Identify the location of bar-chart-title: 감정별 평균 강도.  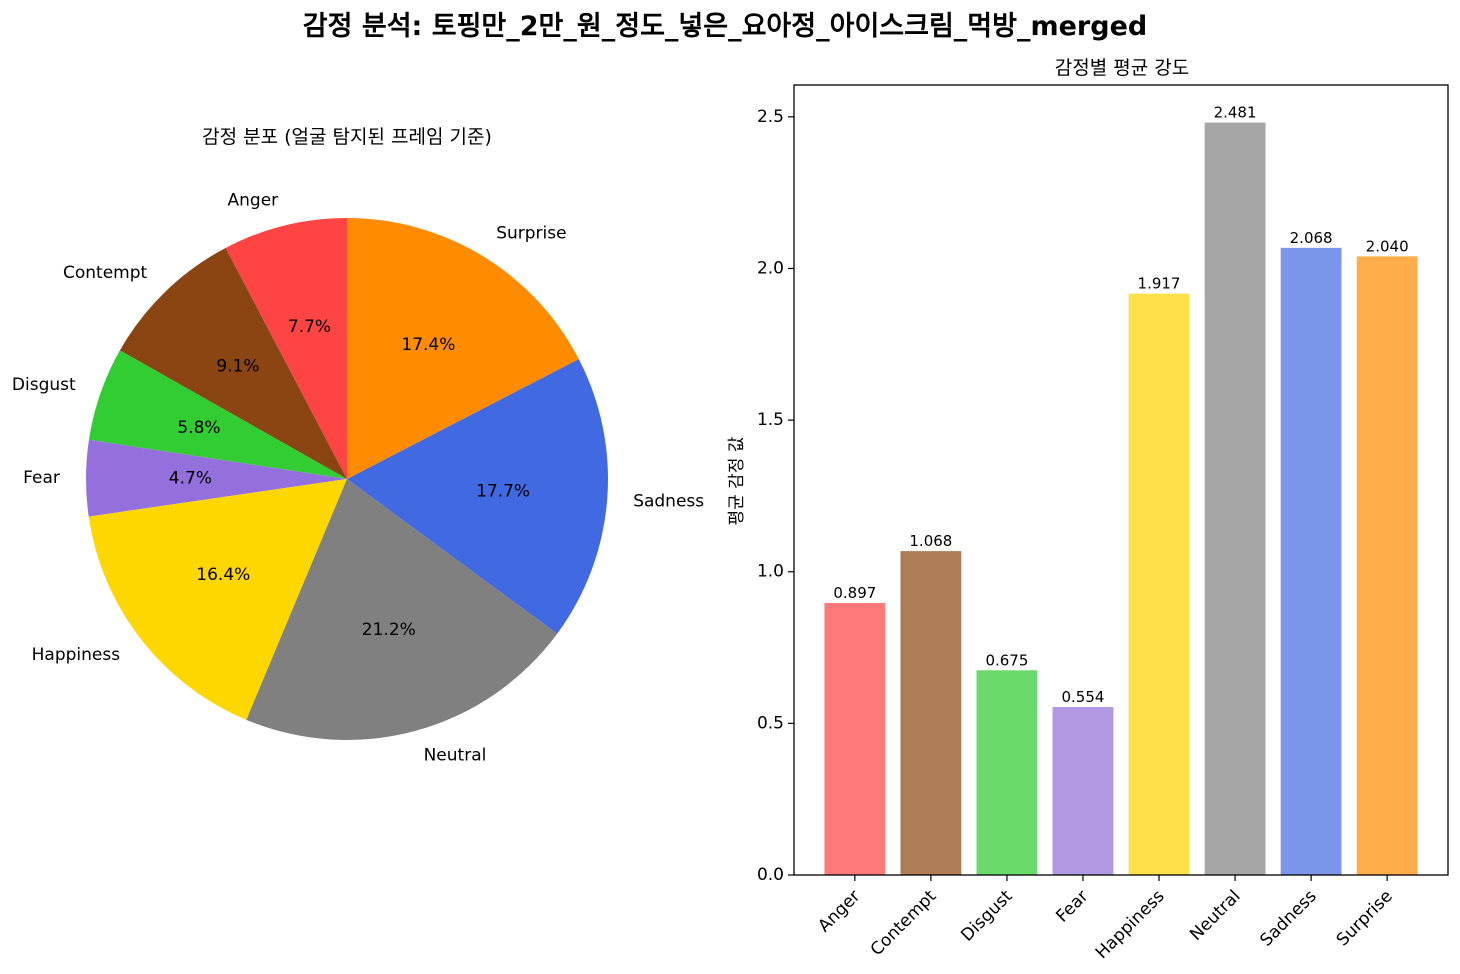
(1122, 68).